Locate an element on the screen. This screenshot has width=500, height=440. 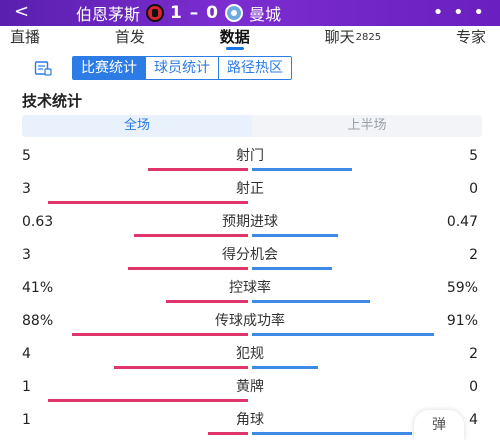
stat-label: 黄牌 is located at coordinates (250, 387).